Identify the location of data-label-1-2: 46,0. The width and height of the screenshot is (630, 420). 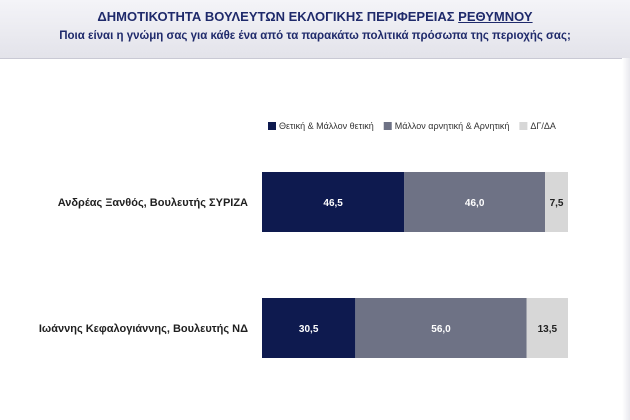
(475, 203).